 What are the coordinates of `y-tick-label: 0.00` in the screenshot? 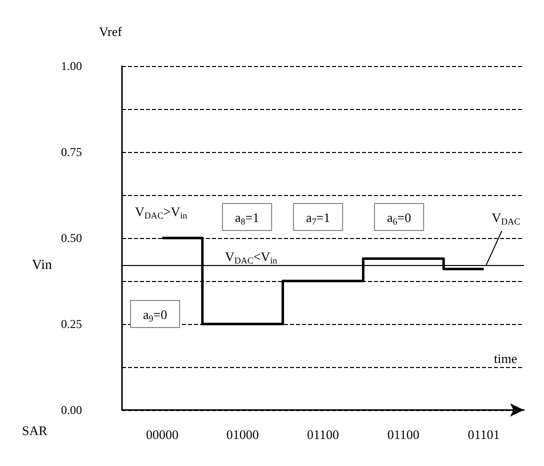 It's located at (71, 410).